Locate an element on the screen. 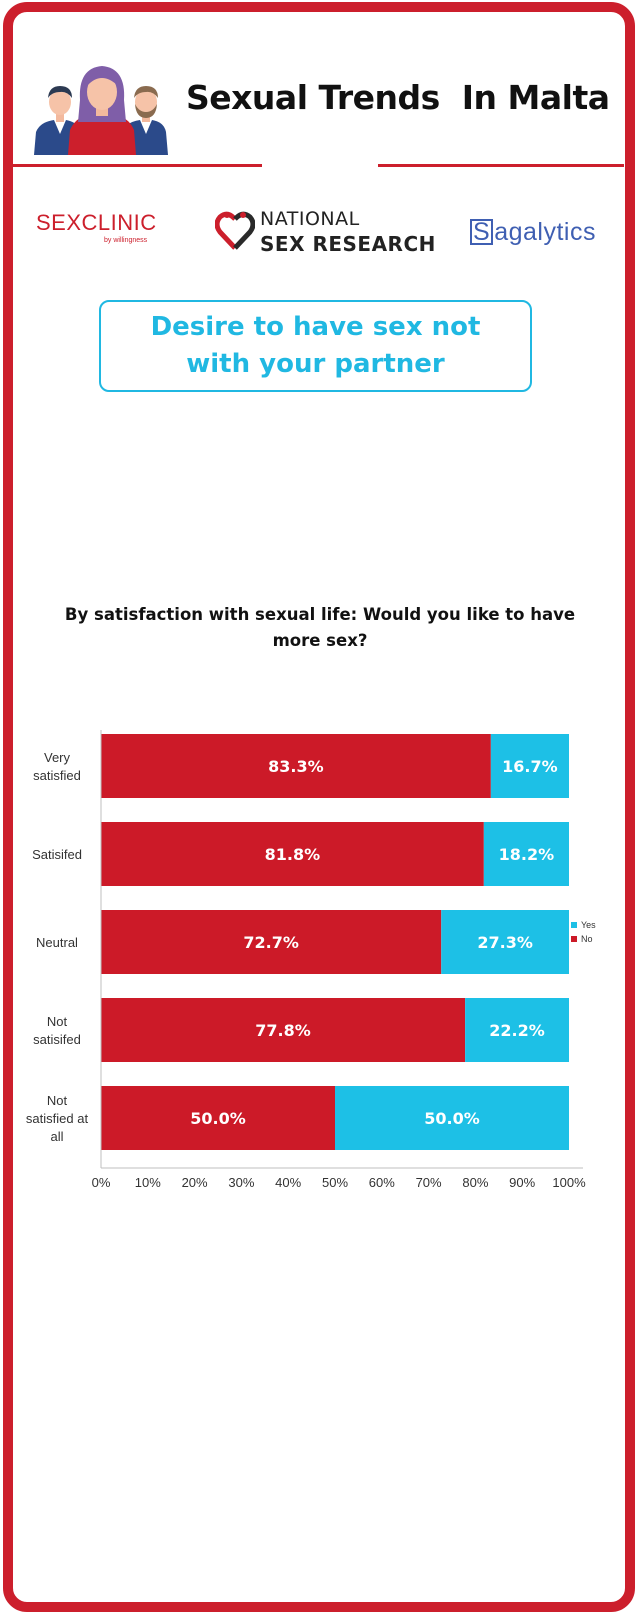 The width and height of the screenshot is (640, 1612). data-label-yes: 22.2% is located at coordinates (517, 1030).